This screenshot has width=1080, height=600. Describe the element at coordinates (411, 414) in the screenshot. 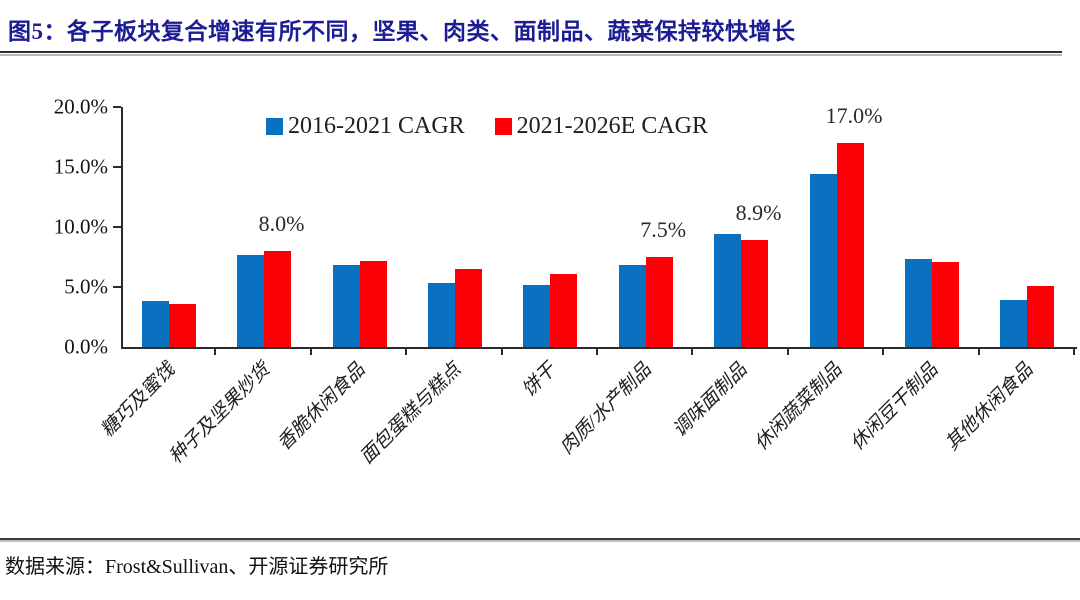

I see `x-category-label: 面包蛋糕与糕点` at that location.